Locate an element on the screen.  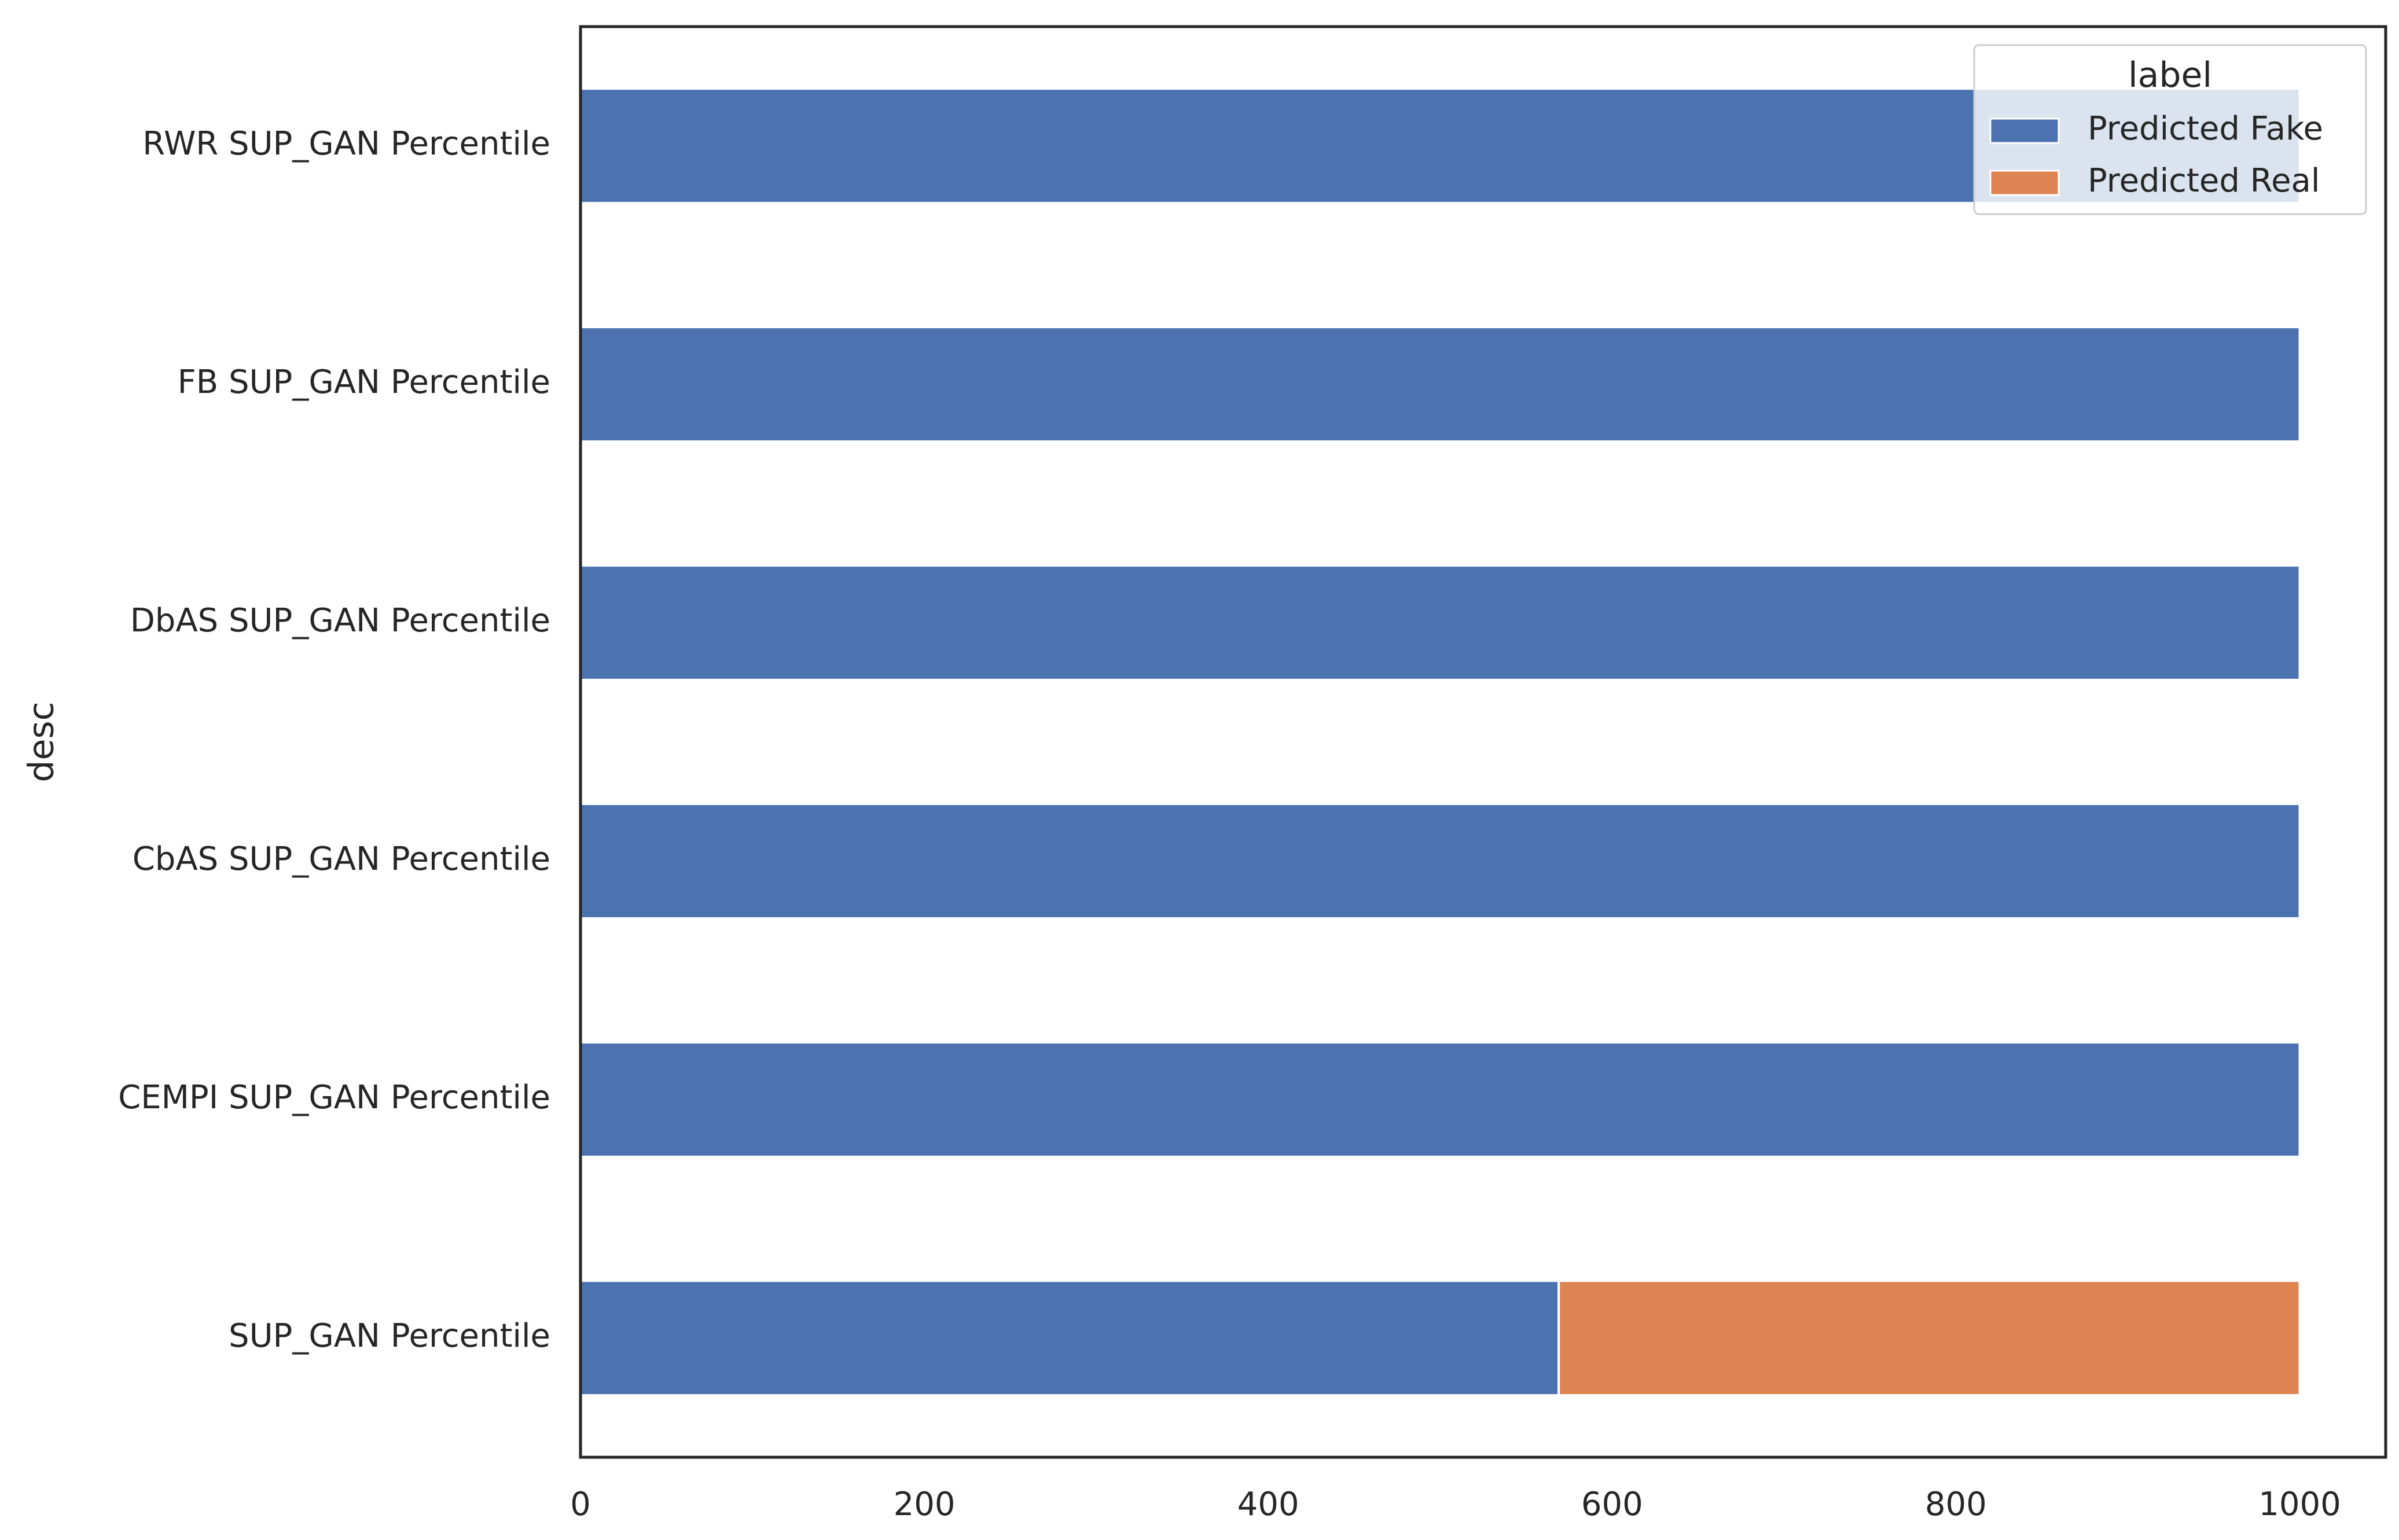
legend-title: label is located at coordinates (2170, 75).